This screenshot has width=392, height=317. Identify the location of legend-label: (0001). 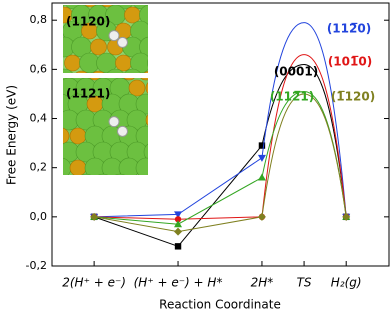
(296, 72).